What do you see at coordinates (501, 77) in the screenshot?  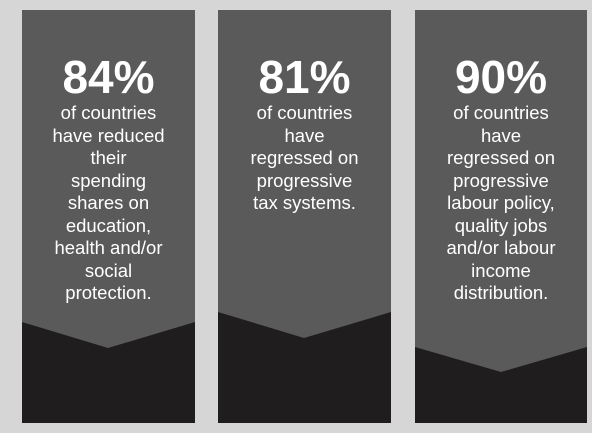 I see `stat-value: 90%` at bounding box center [501, 77].